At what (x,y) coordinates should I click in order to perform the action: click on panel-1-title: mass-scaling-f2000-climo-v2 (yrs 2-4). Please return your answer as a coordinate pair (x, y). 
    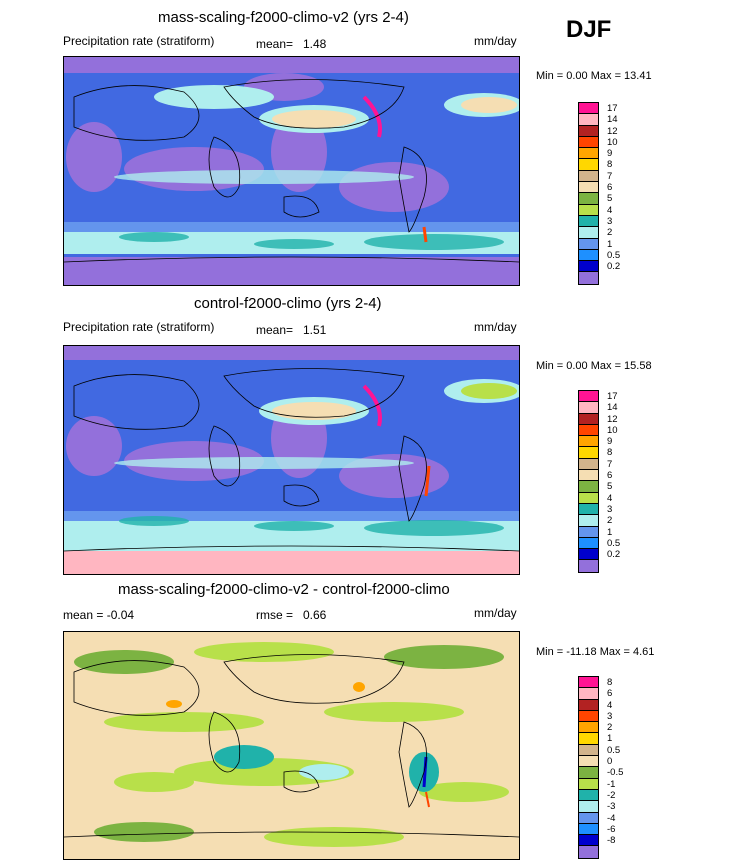
    Looking at the image, I should click on (283, 17).